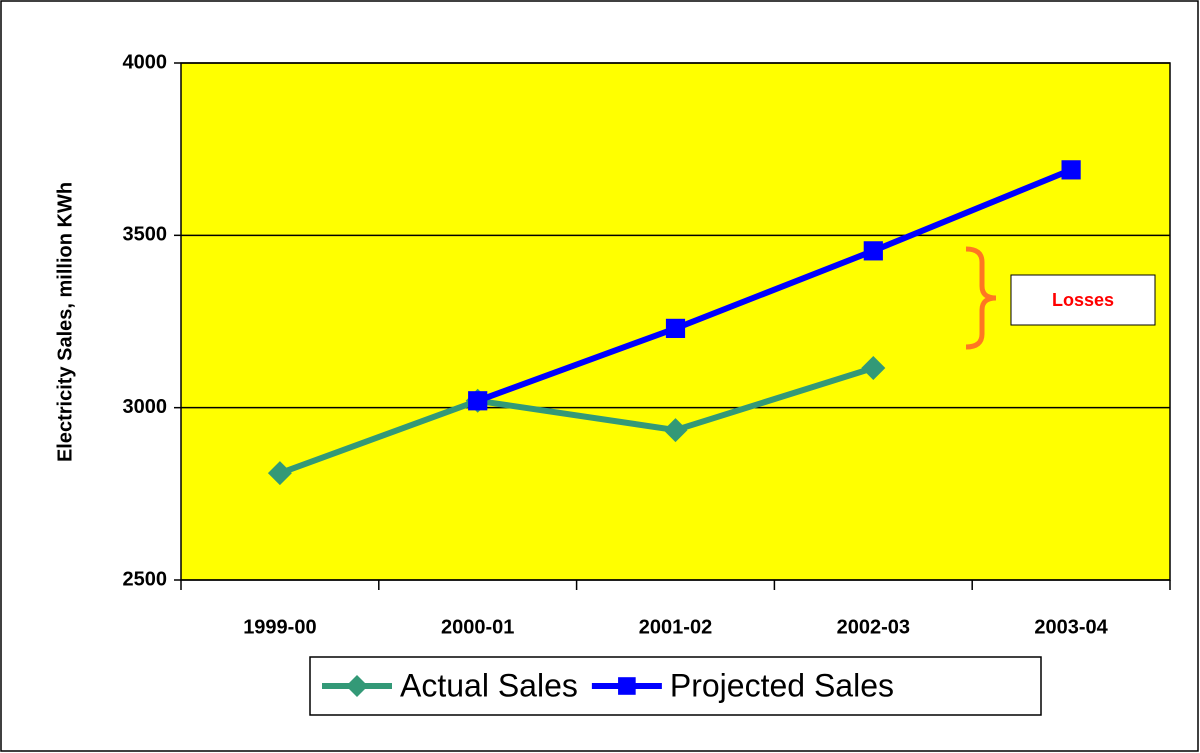 The image size is (1200, 753). I want to click on annotation: Losses, so click(1083, 300).